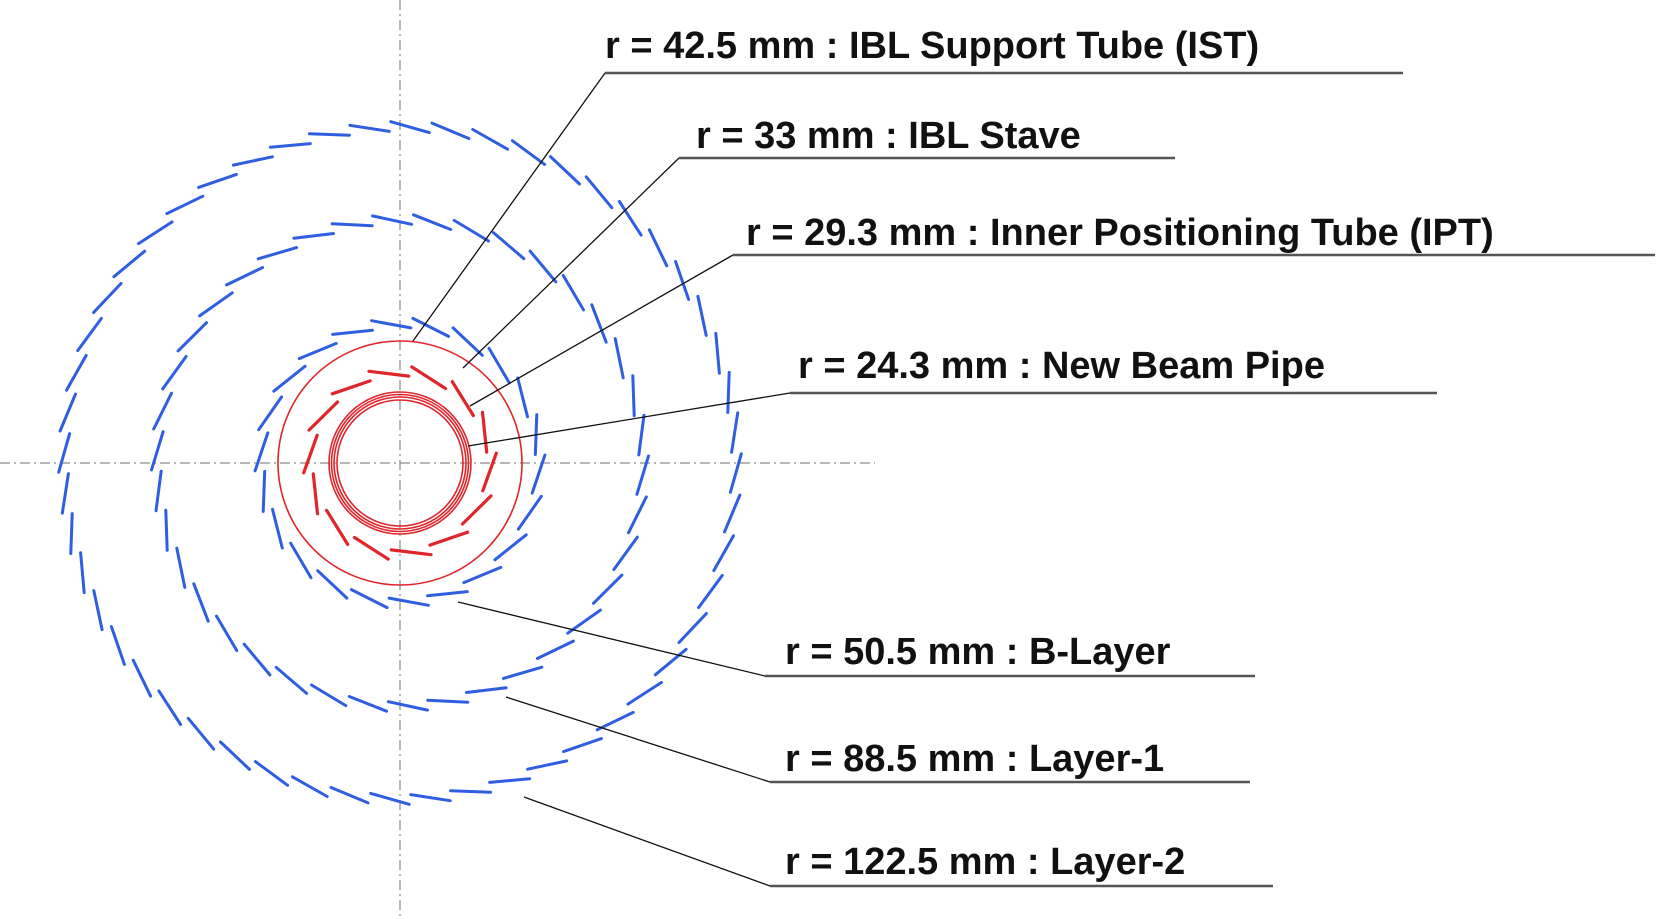  I want to click on beam-pipe-leader, so click(629, 419).